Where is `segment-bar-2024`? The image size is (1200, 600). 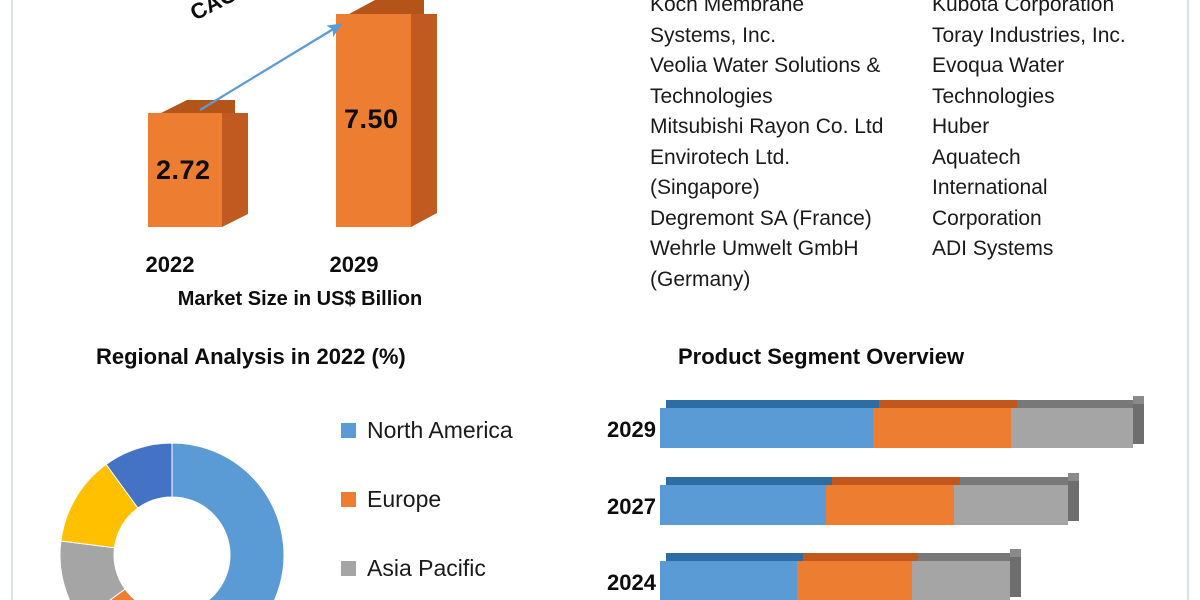
segment-bar-2024 is located at coordinates (840, 574).